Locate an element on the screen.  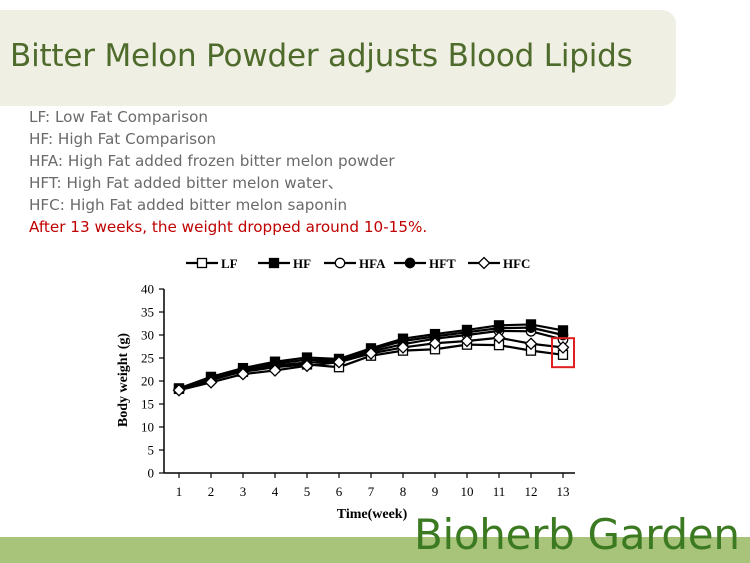
y-tick-label: 40 is located at coordinates (147, 289).